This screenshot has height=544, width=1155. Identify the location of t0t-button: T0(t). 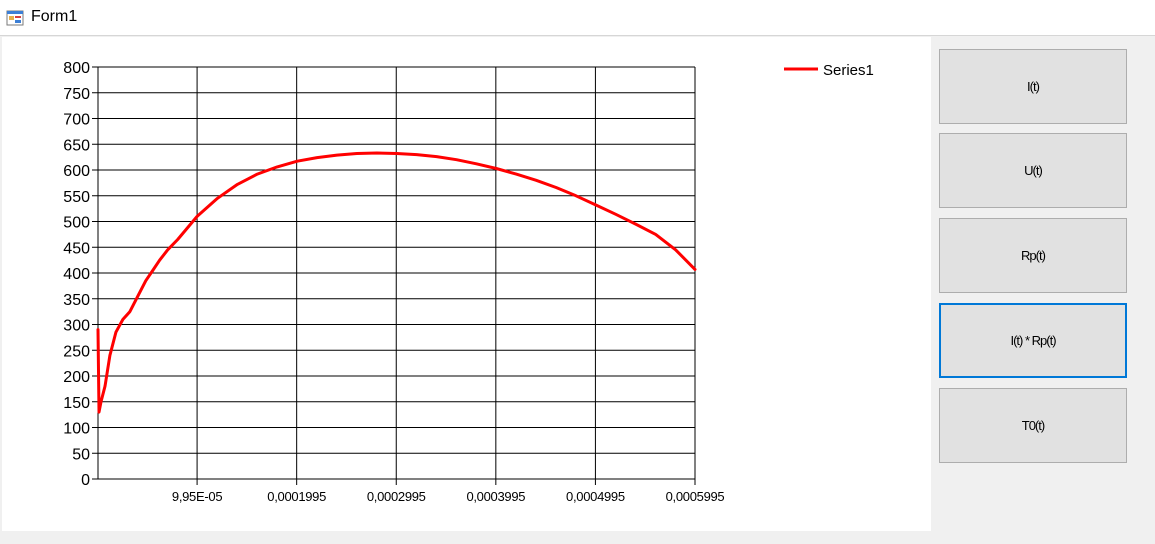
(1033, 425).